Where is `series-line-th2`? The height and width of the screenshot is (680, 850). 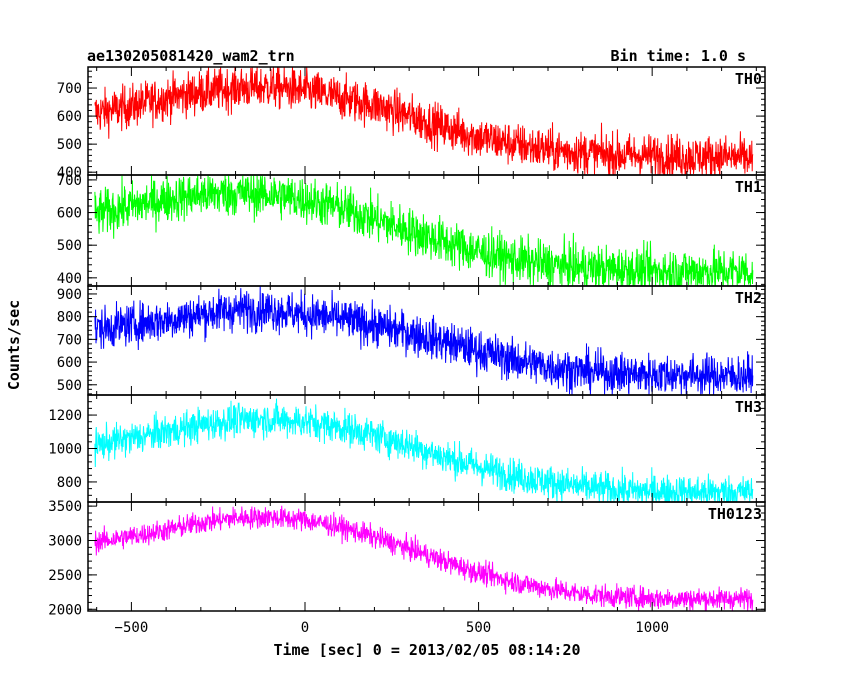 series-line-th2 is located at coordinates (424, 340).